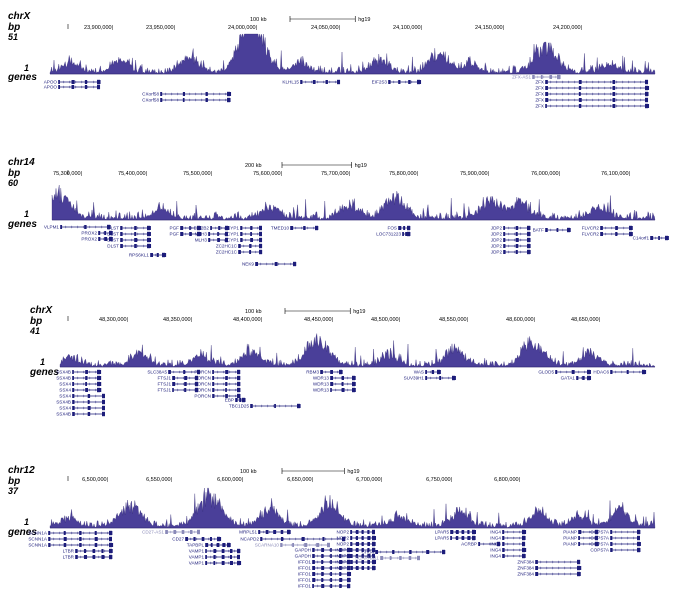  What do you see at coordinates (300, 480) in the screenshot?
I see `ruler-tick-label: 6,650,000|` at bounding box center [300, 480].